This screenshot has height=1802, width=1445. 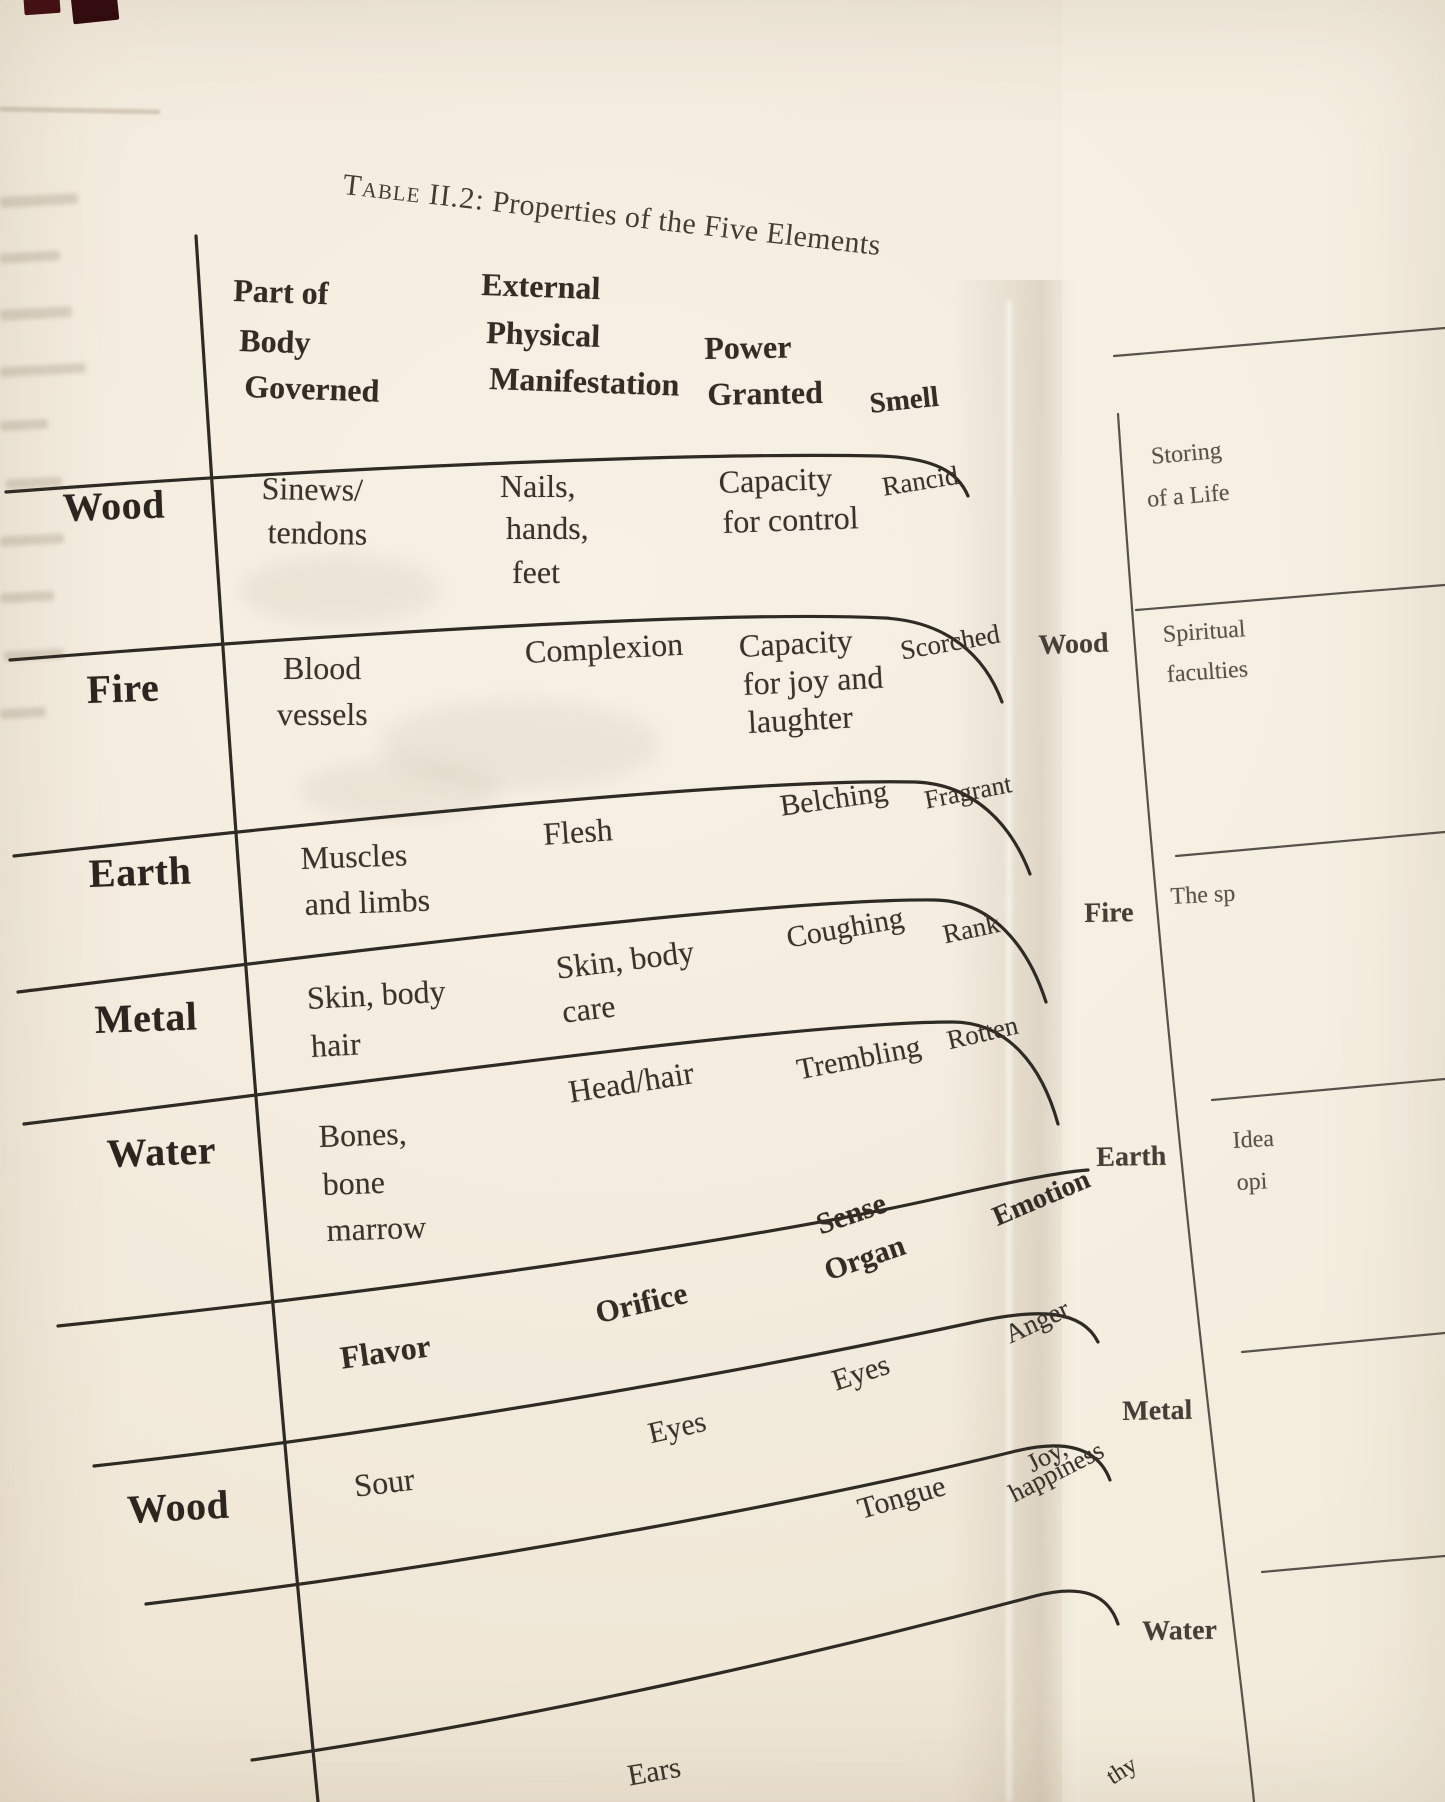 What do you see at coordinates (317, 533) in the screenshot?
I see `cell-wood-part: tendons` at bounding box center [317, 533].